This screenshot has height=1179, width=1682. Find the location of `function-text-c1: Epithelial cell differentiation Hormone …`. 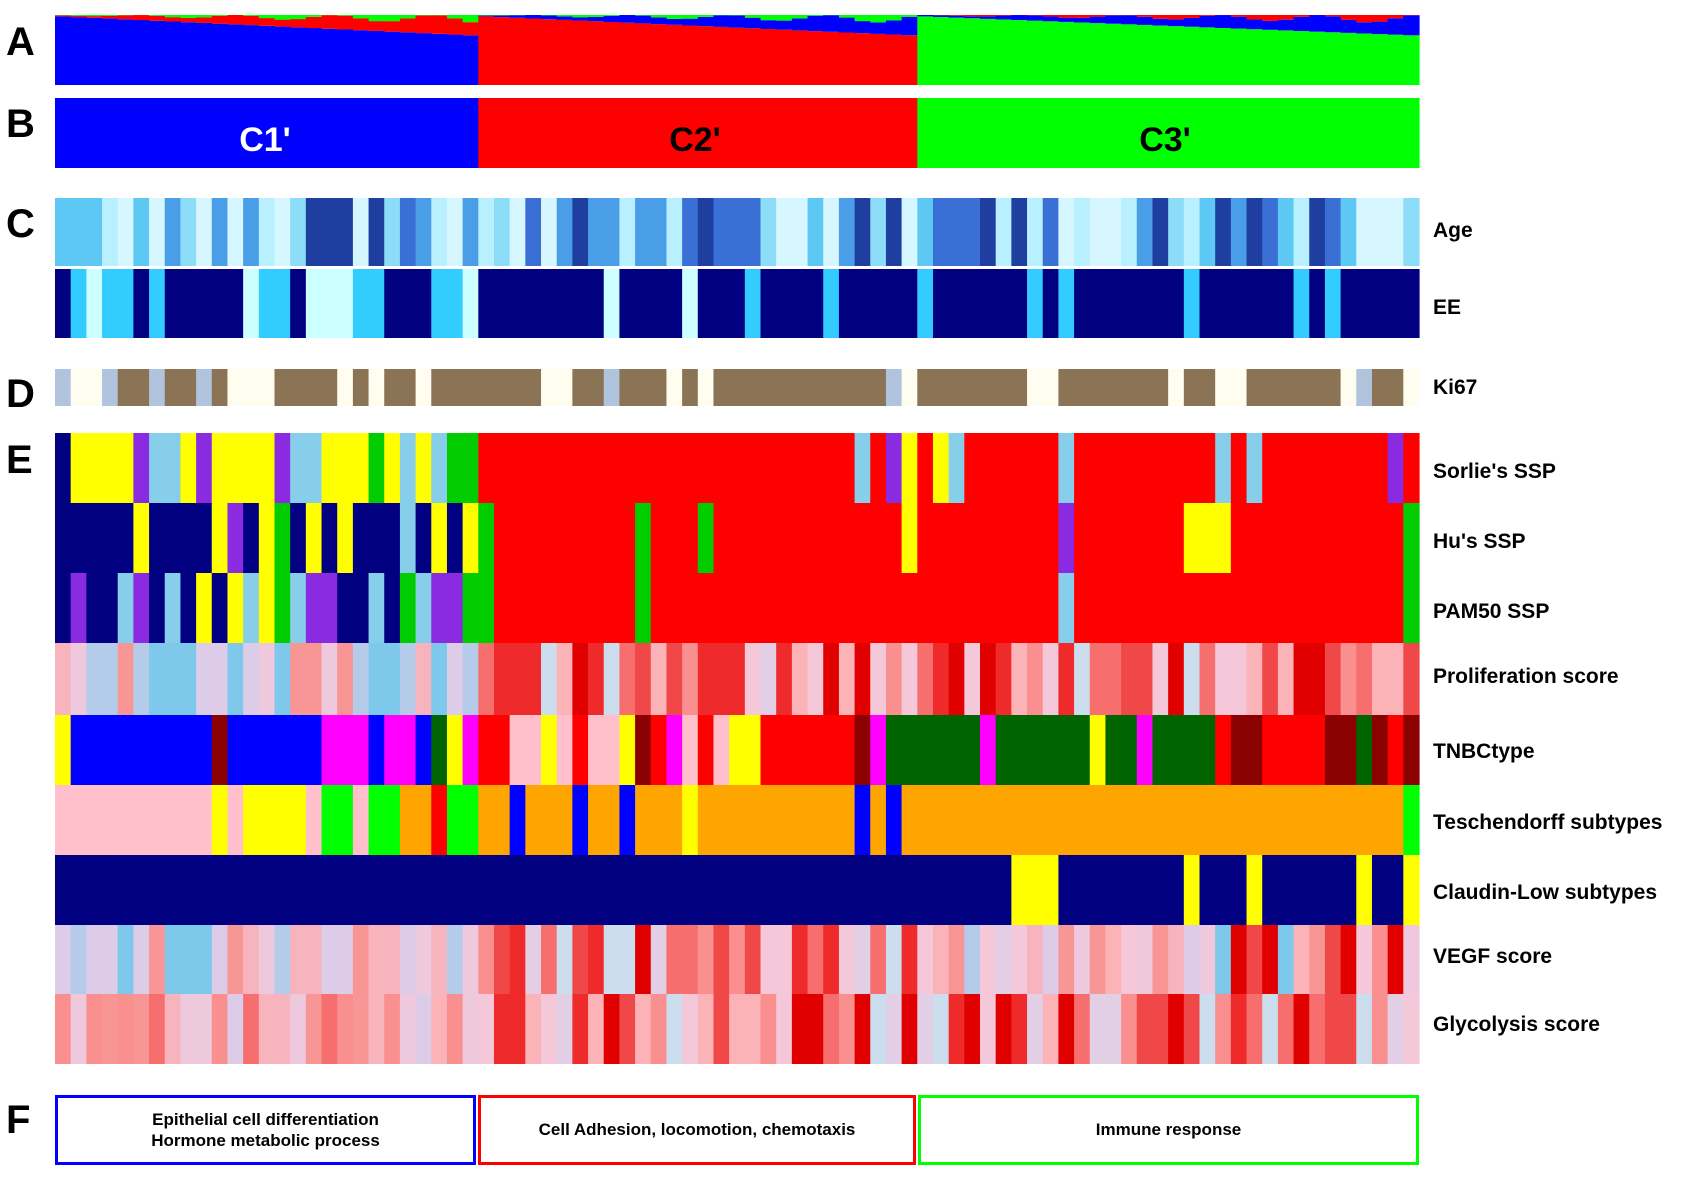

function-text-c1: Epithelial cell differentiation Hormone … is located at coordinates (265, 1130).